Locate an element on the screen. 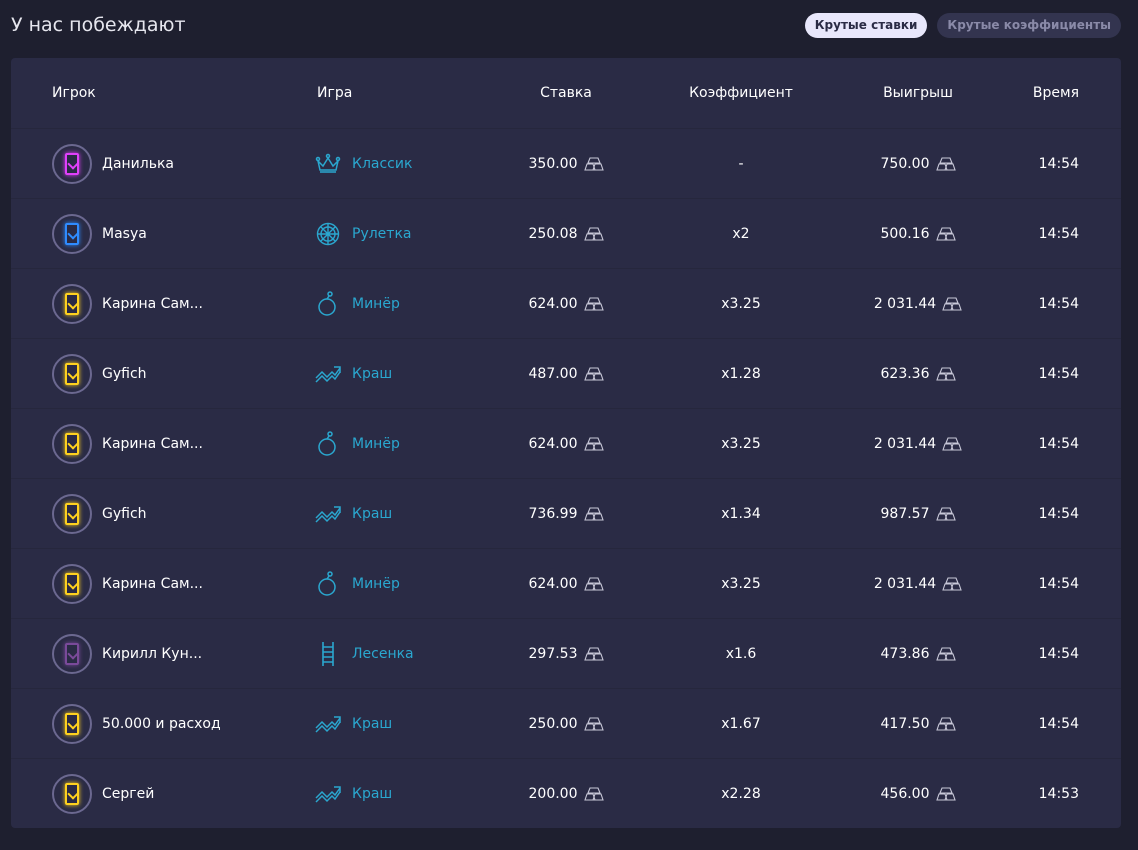  bet-cell: 487.00 is located at coordinates (566, 374).